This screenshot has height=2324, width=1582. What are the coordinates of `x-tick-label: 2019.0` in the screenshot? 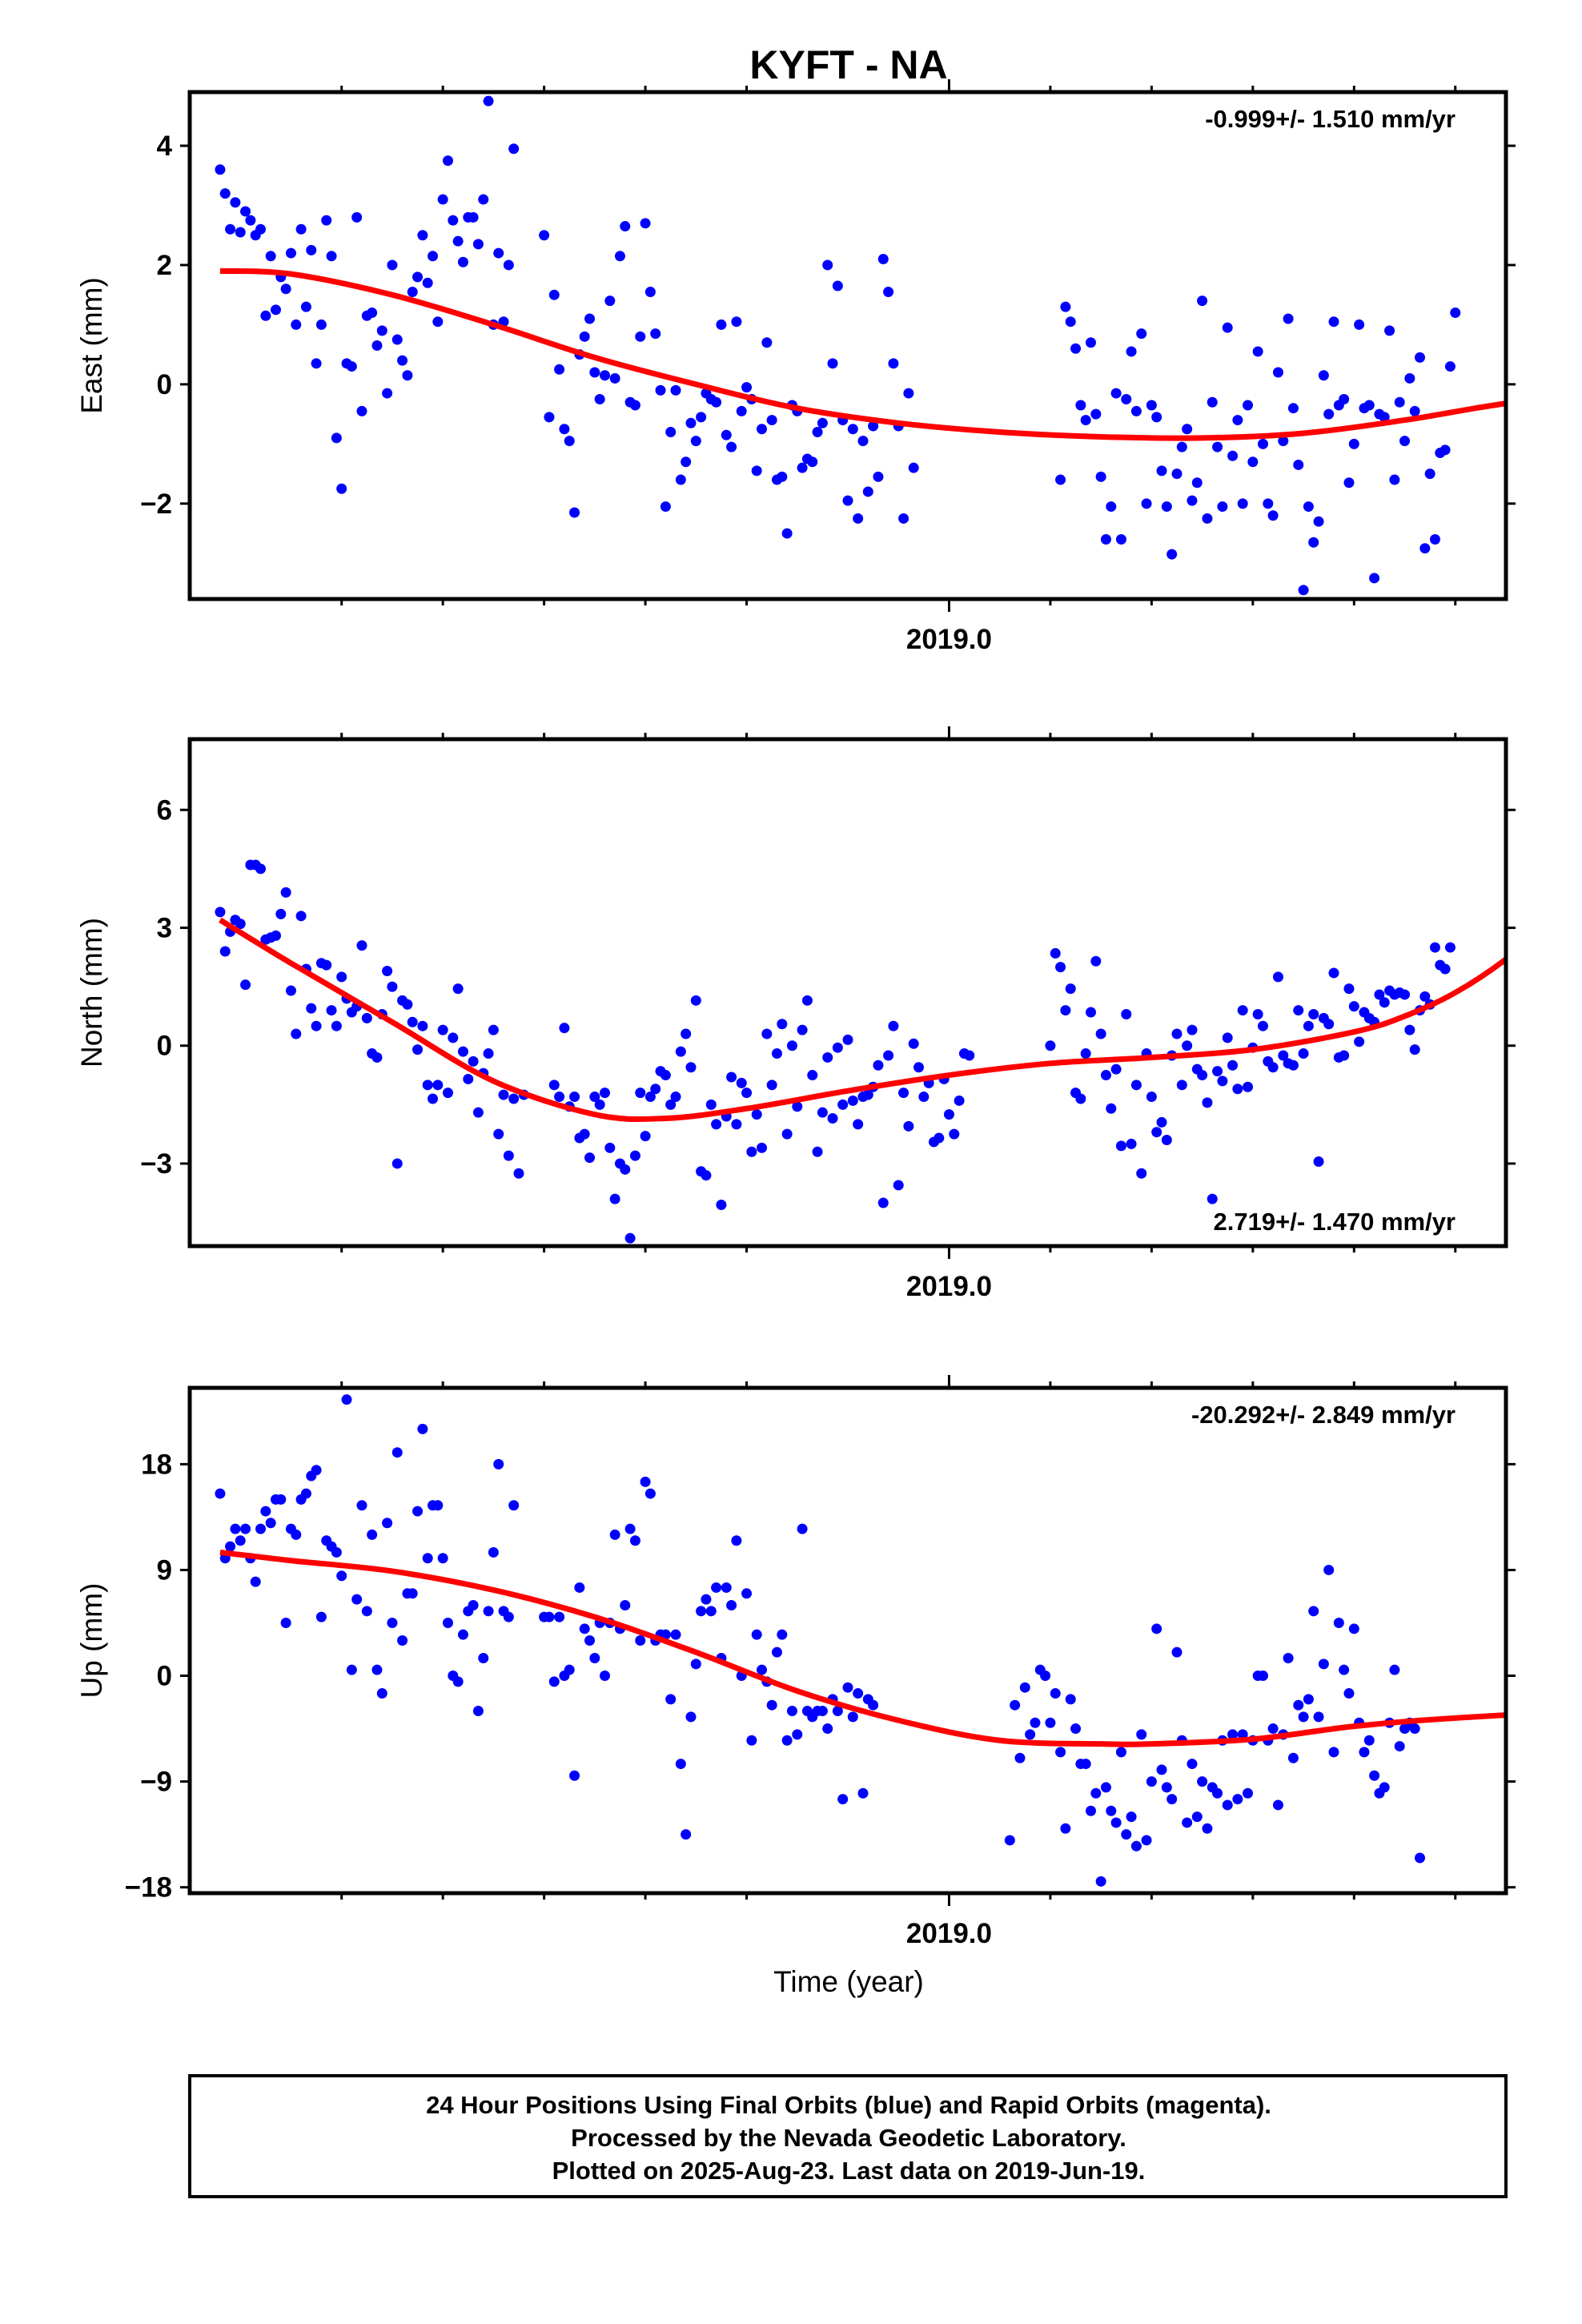 It's located at (949, 1286).